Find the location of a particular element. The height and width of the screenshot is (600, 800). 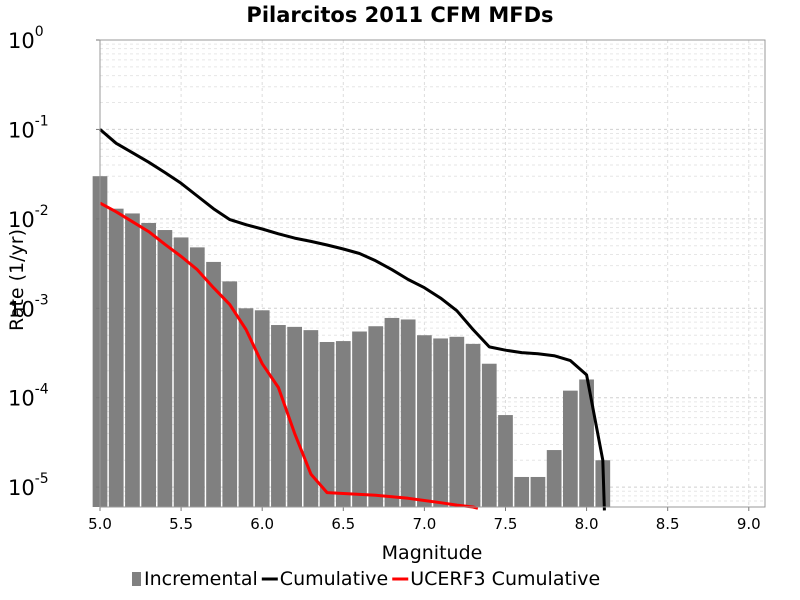

x-tick-label: 7.5 is located at coordinates (506, 524).